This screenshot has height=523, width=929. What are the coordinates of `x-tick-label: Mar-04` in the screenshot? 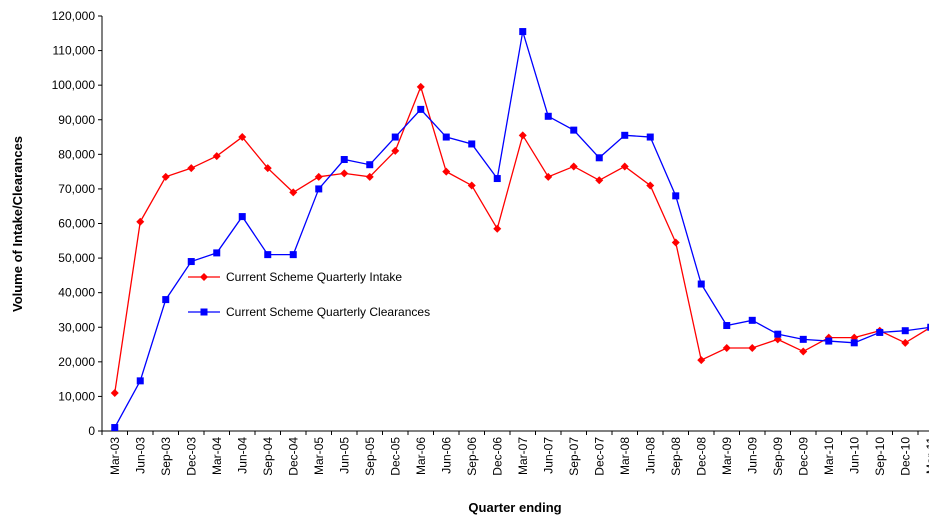 It's located at (217, 456).